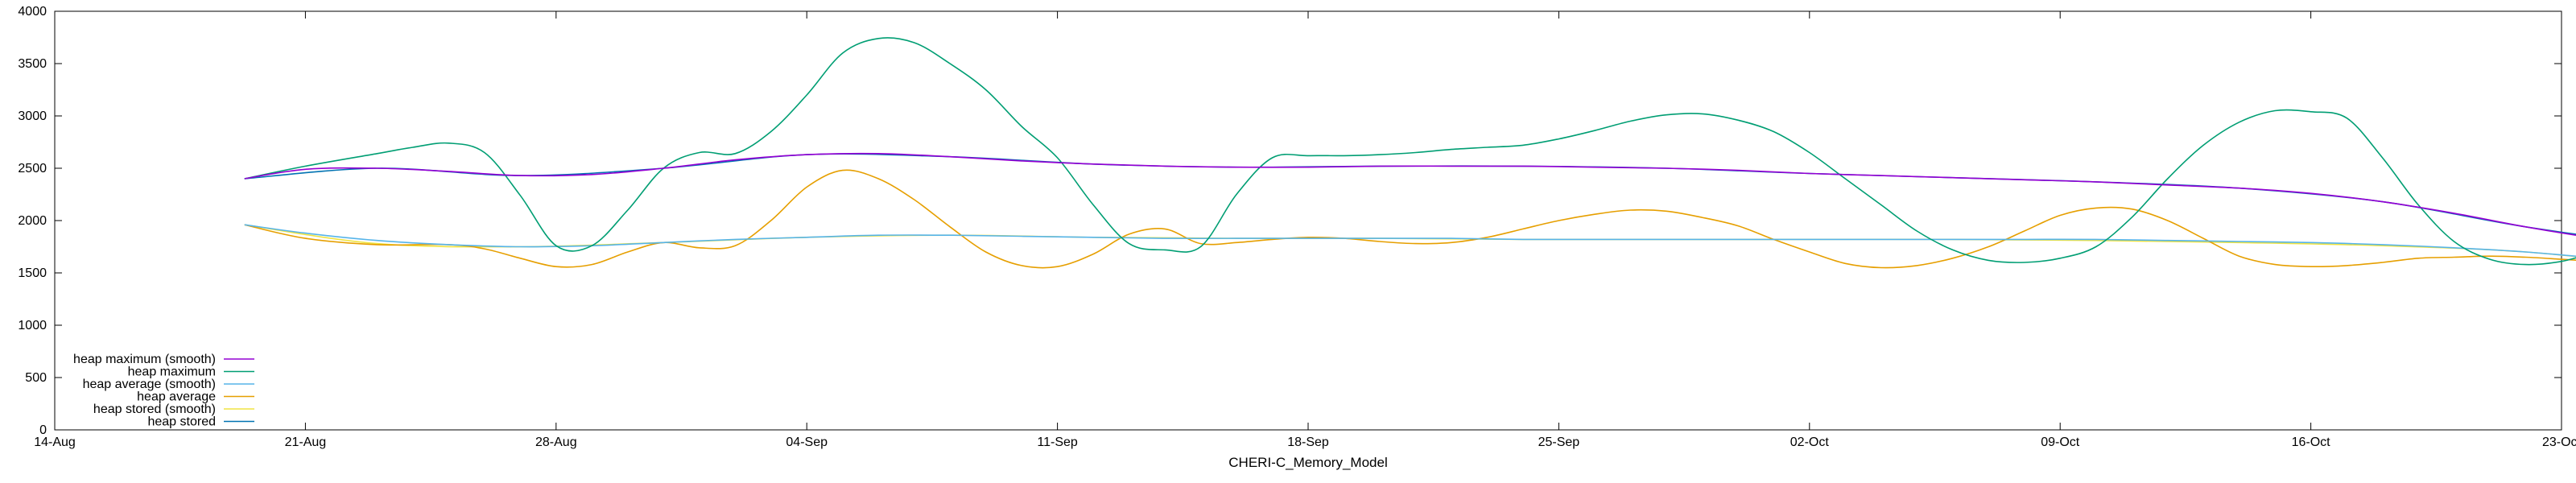 The width and height of the screenshot is (2576, 483). What do you see at coordinates (36, 378) in the screenshot?
I see `y-tick-label: 500` at bounding box center [36, 378].